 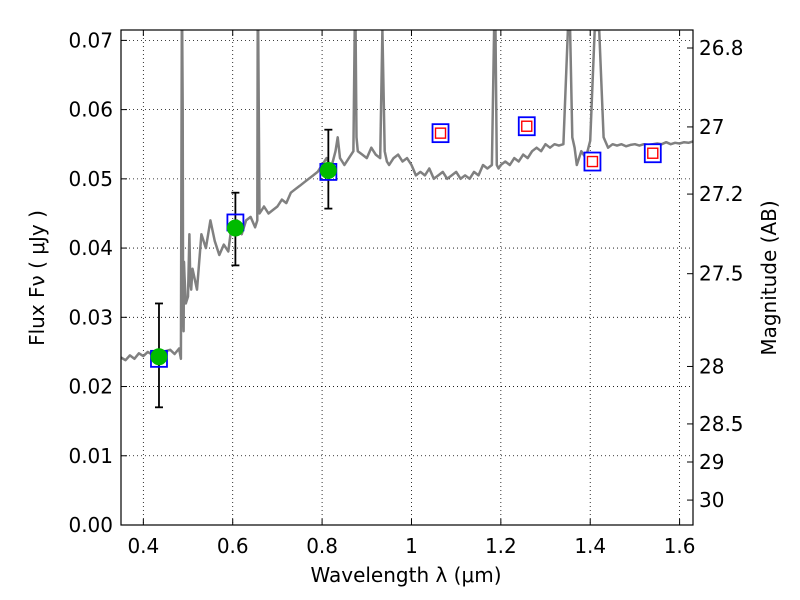 What do you see at coordinates (411, 546) in the screenshot?
I see `x-tick-label: 1` at bounding box center [411, 546].